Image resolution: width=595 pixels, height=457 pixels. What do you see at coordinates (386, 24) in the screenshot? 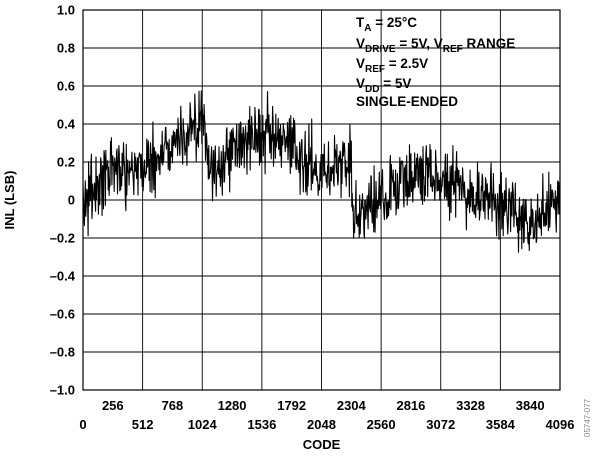
I see `annotation-line: TA = 25°C` at bounding box center [386, 24].